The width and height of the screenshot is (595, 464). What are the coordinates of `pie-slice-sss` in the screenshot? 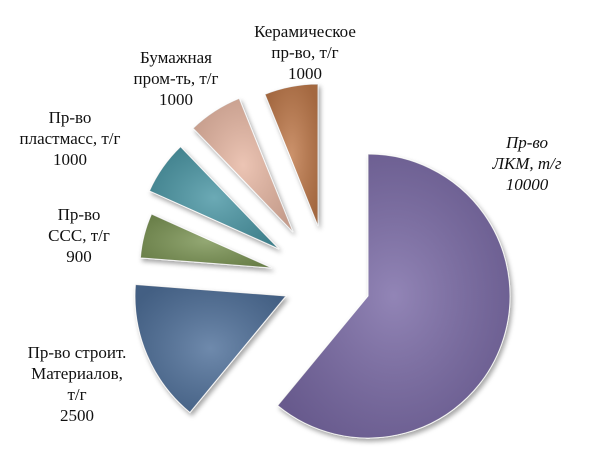 It's located at (206, 241).